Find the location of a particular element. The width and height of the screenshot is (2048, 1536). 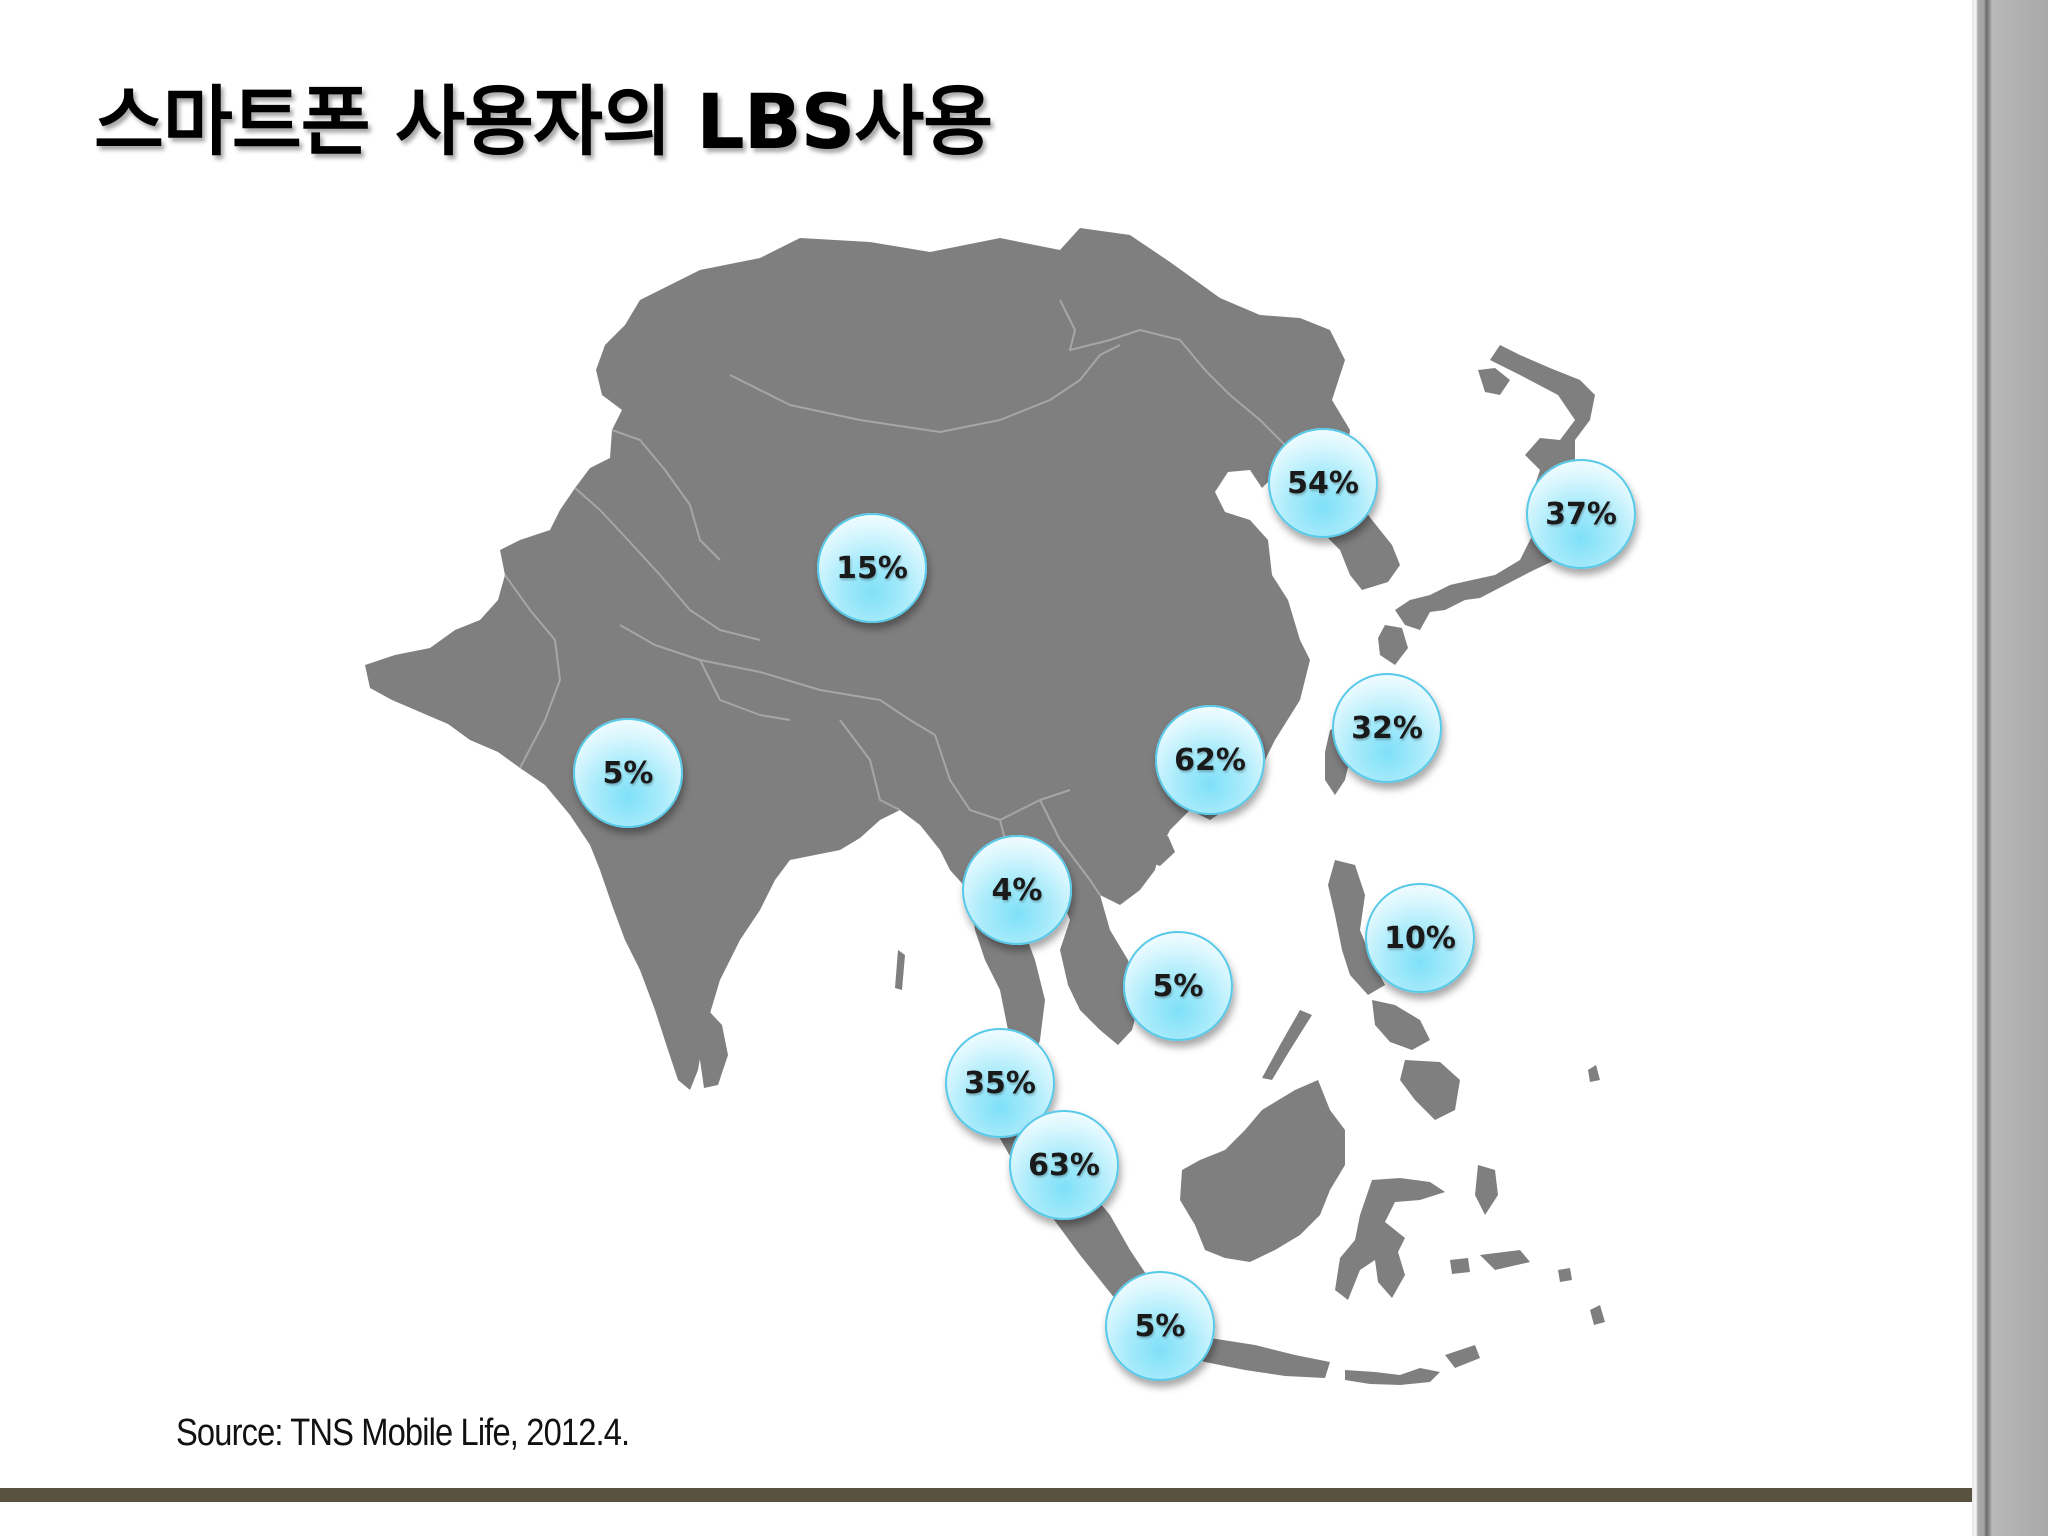

border-tibet is located at coordinates (777, 680).